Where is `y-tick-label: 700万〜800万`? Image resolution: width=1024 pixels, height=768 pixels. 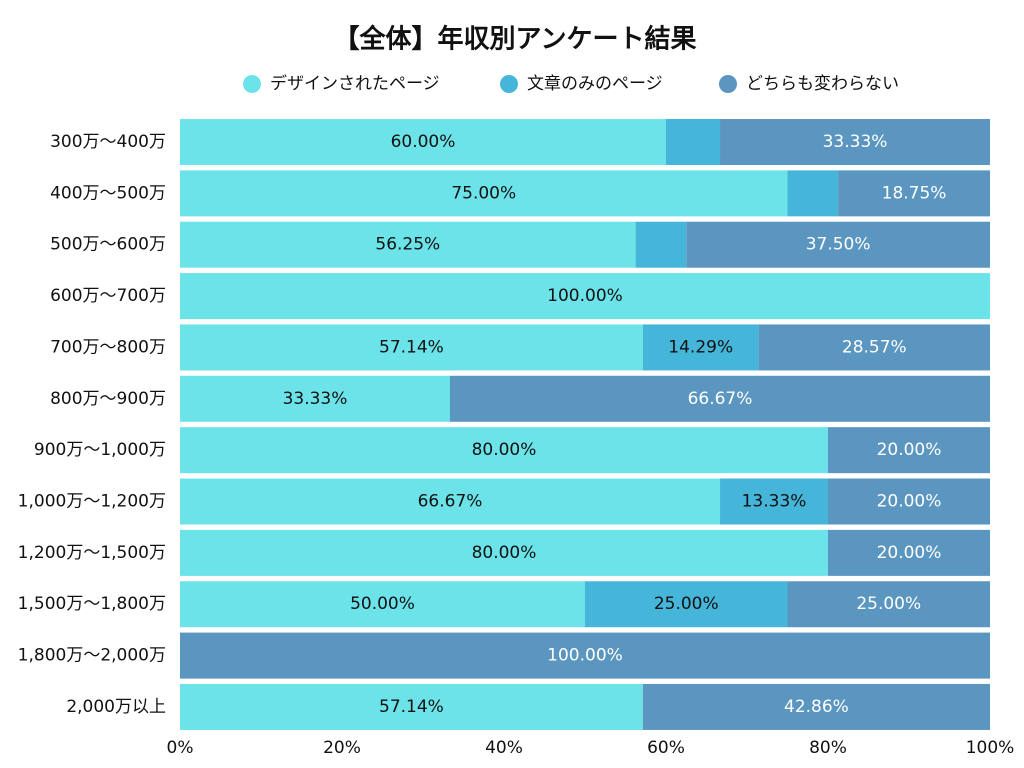 y-tick-label: 700万〜800万 is located at coordinates (108, 347).